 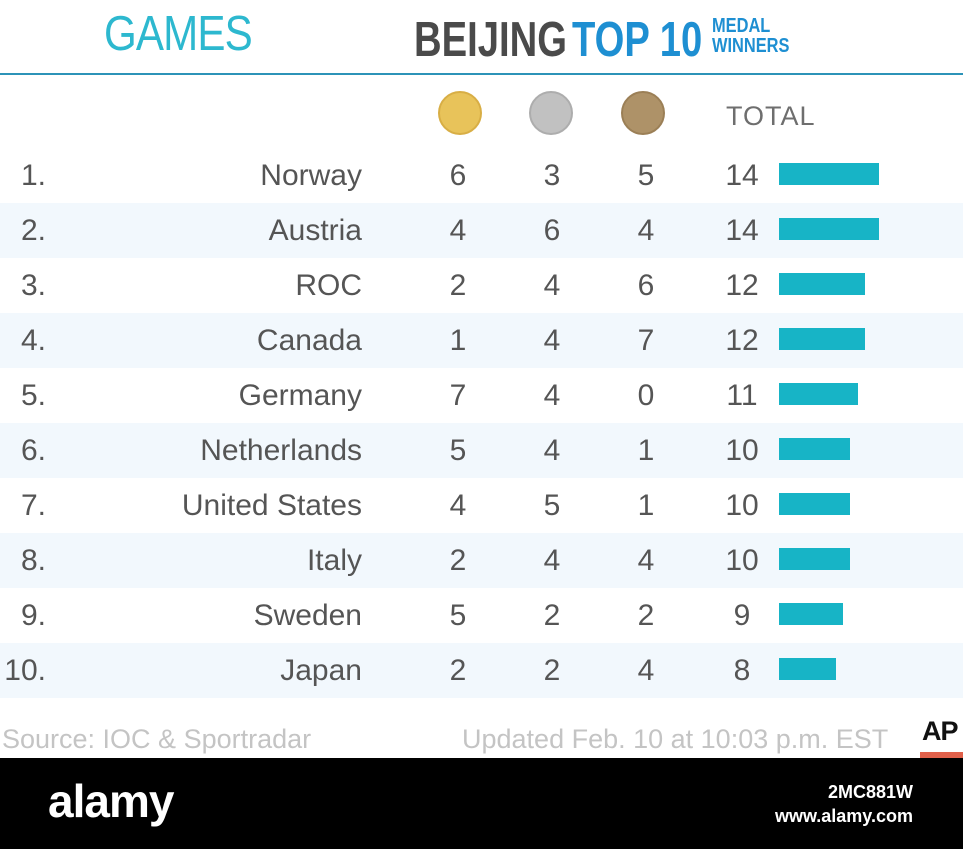 I want to click on table-row: 5. Germany 7 4 0 11, so click(x=481, y=395).